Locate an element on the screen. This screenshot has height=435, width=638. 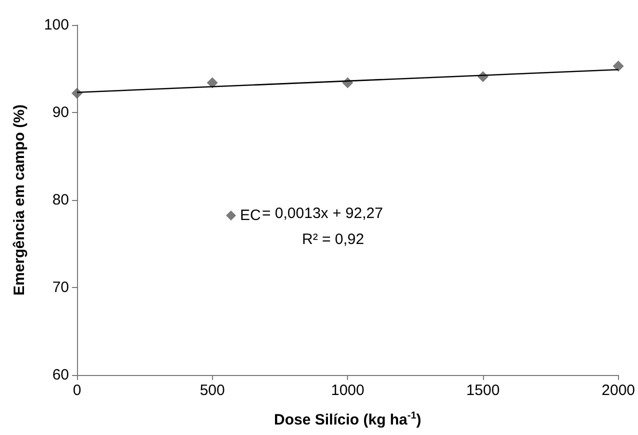
x-tick-label: 1500 is located at coordinates (483, 390).